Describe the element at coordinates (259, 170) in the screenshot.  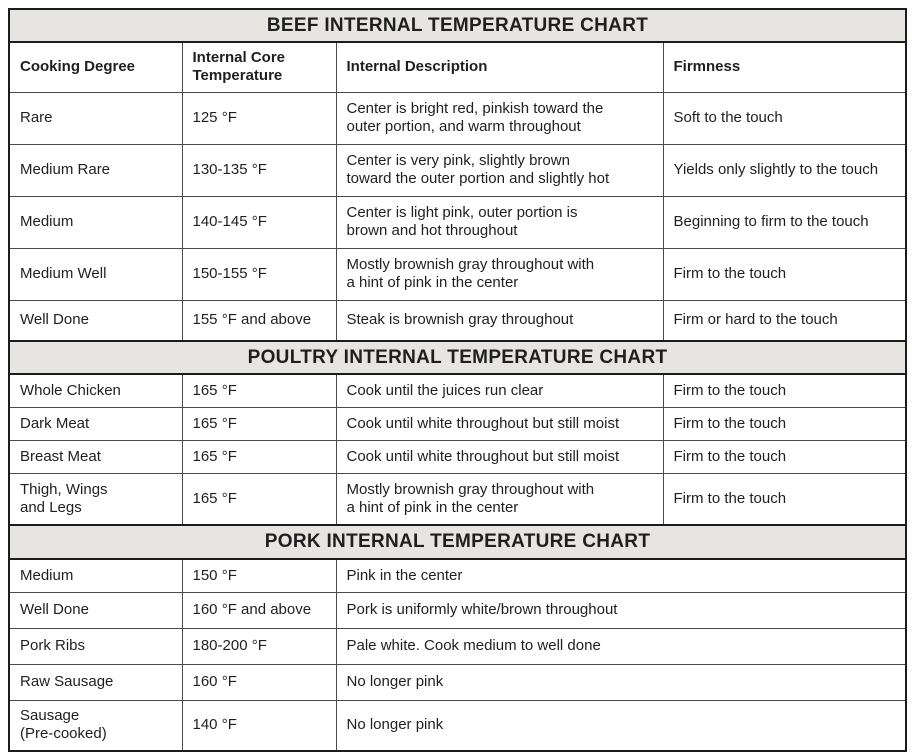
I see `cell-temperature: 130-135 °F` at that location.